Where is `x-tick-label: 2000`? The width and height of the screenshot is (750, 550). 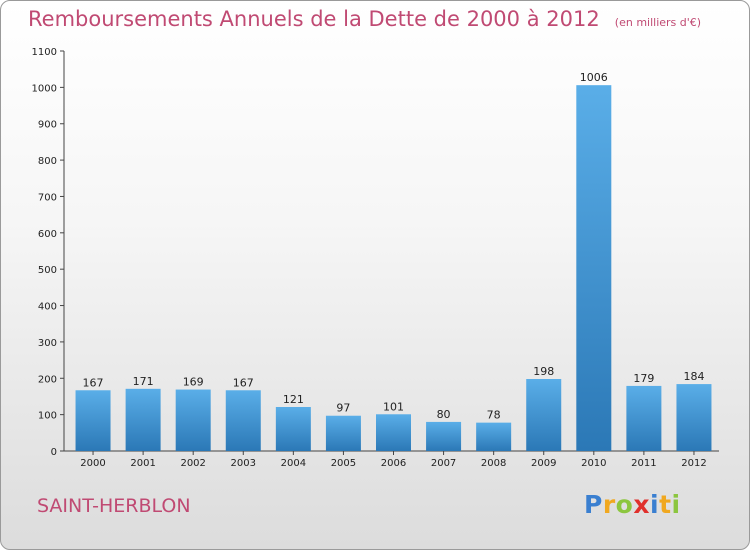 x-tick-label: 2000 is located at coordinates (92, 463).